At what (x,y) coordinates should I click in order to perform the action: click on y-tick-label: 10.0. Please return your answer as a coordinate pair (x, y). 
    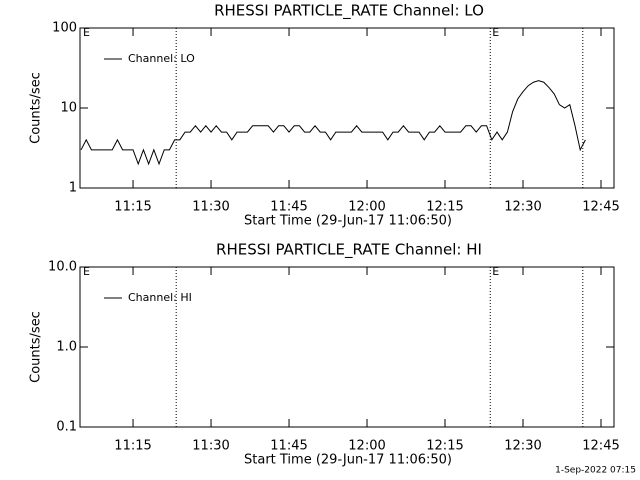
    Looking at the image, I should click on (62, 267).